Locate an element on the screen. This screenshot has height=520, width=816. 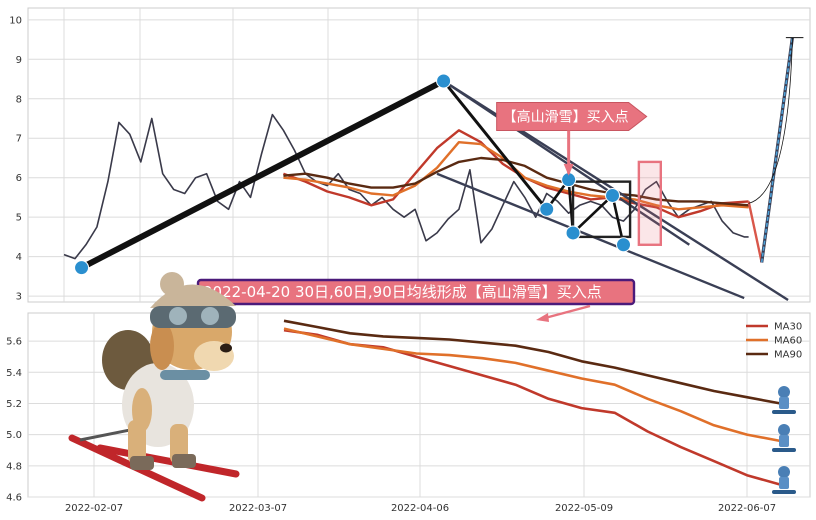
callout-arrow-box is located at coordinates (572, 117).